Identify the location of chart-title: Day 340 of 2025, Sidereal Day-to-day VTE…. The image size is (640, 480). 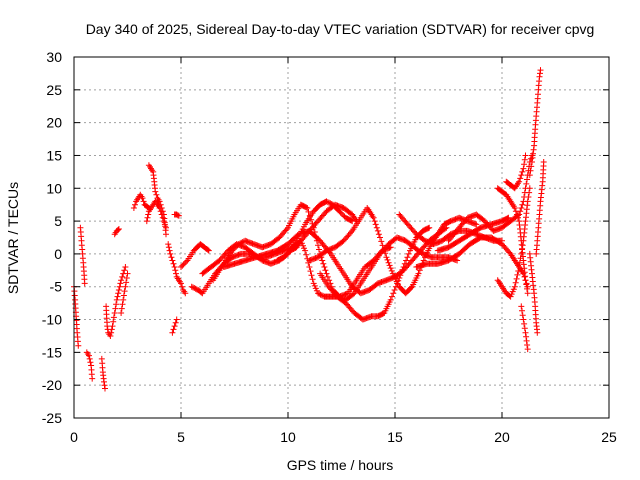
(340, 29).